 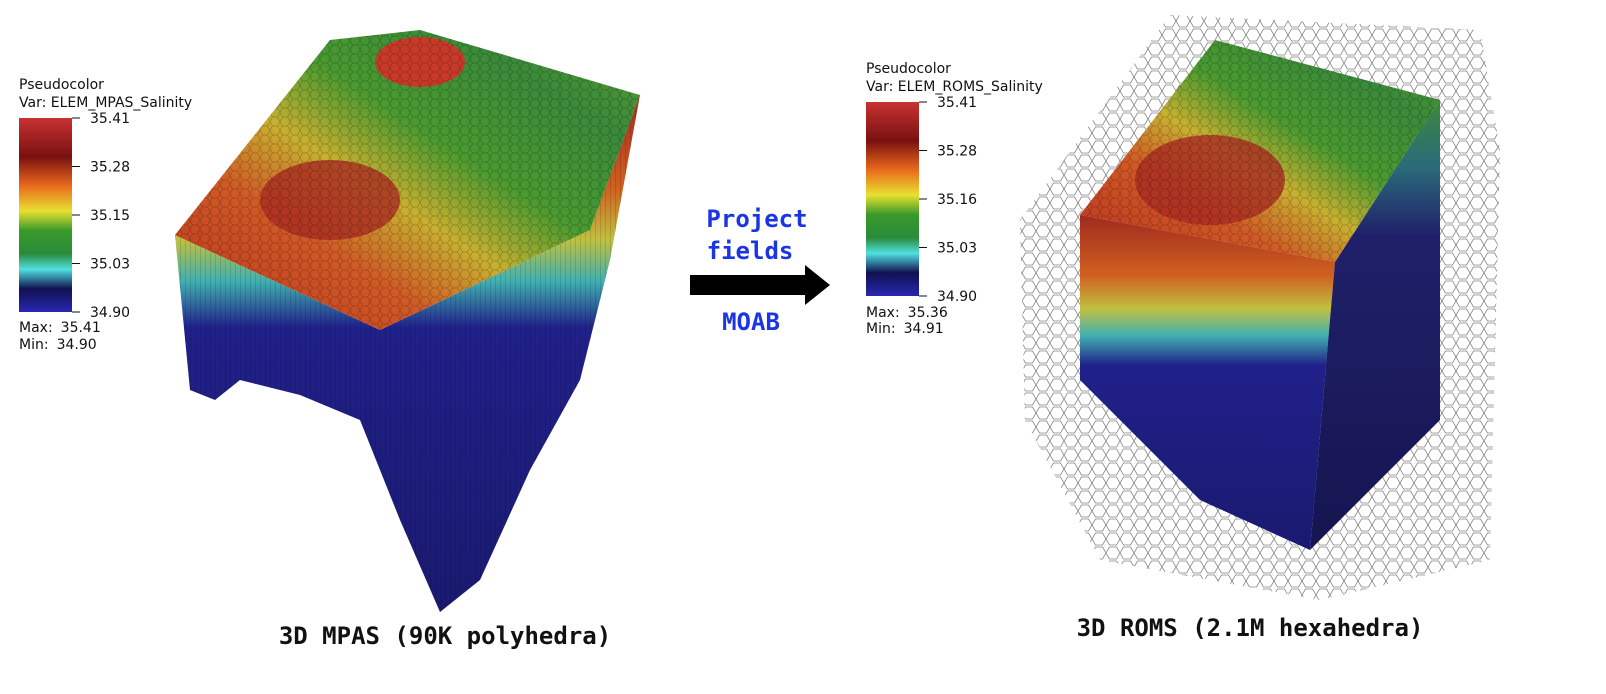 I want to click on min-label: Min: 34.90, so click(x=58, y=345).